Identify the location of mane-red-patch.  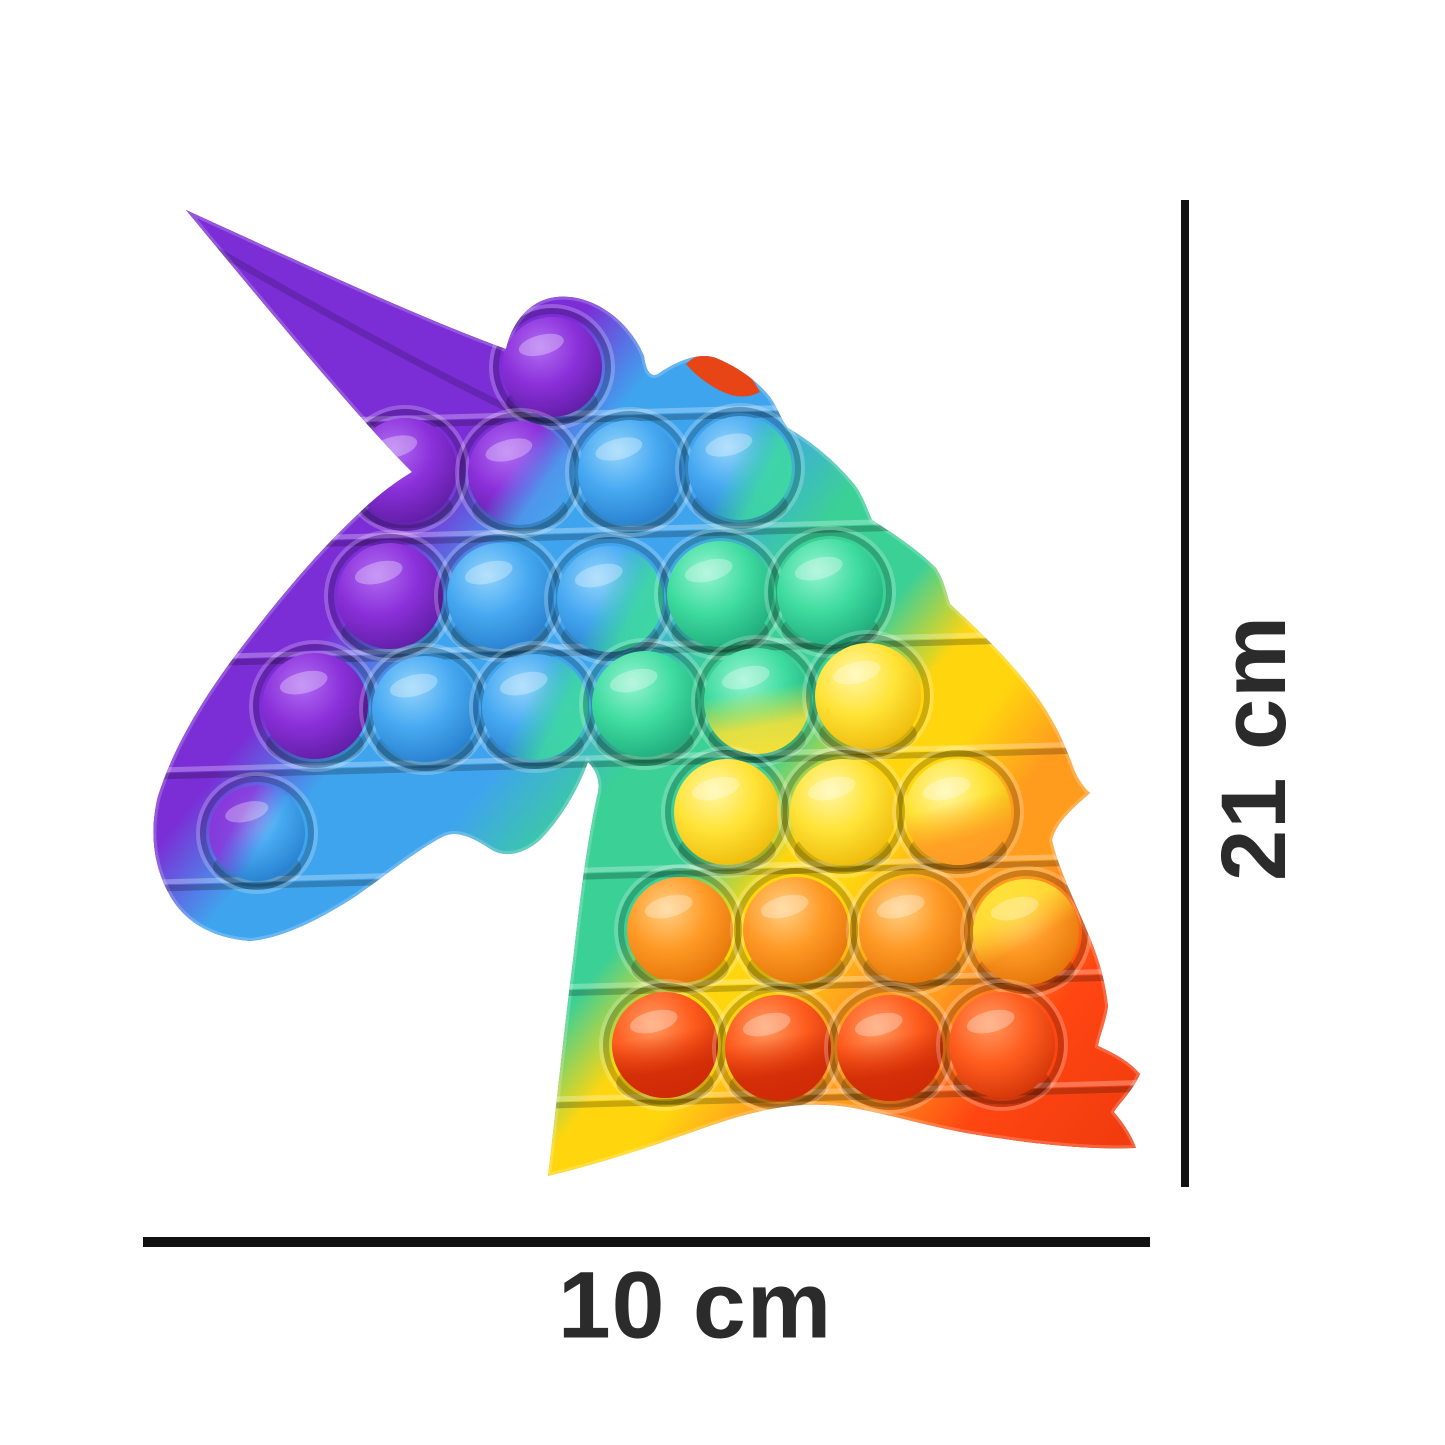
(723, 375).